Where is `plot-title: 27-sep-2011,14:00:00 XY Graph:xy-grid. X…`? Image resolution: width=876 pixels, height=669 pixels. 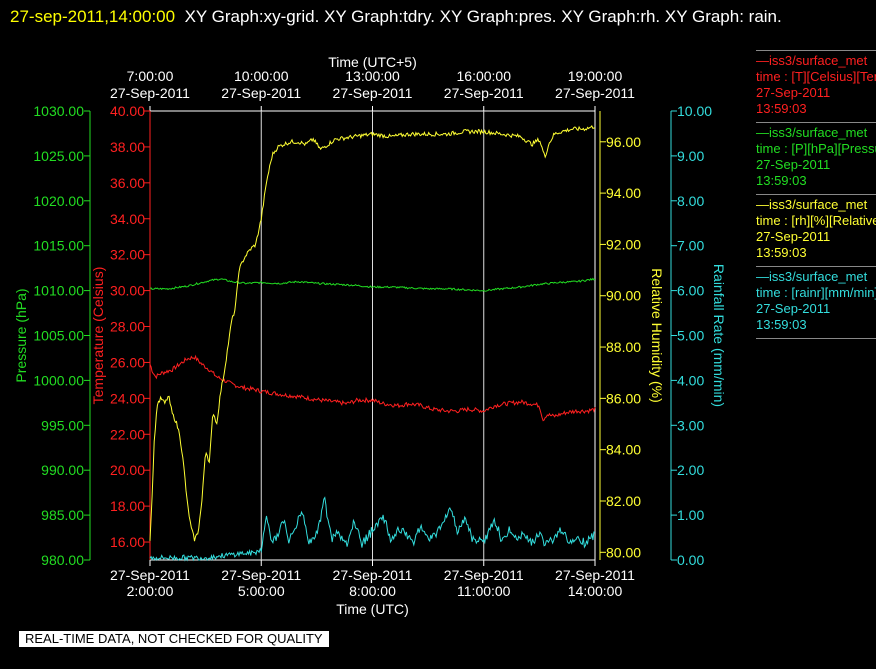 plot-title: 27-sep-2011,14:00:00 XY Graph:xy-grid. X… is located at coordinates (435, 16).